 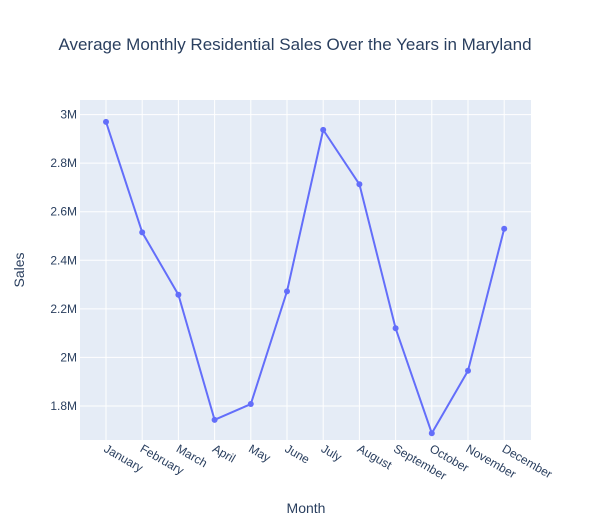 I want to click on x-tick-label: May, so click(x=259, y=452).